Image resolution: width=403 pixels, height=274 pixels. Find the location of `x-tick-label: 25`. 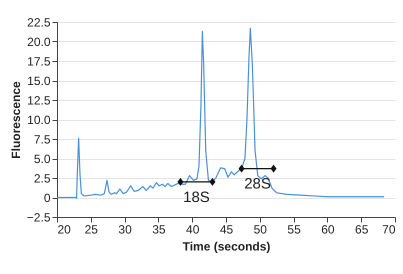

x-tick-label: 25 is located at coordinates (91, 229).